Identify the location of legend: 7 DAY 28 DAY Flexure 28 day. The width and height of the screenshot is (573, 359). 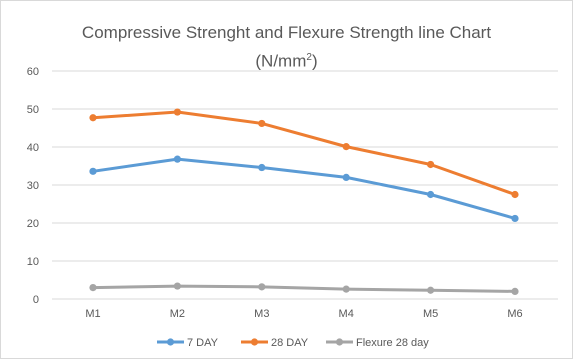
(293, 343).